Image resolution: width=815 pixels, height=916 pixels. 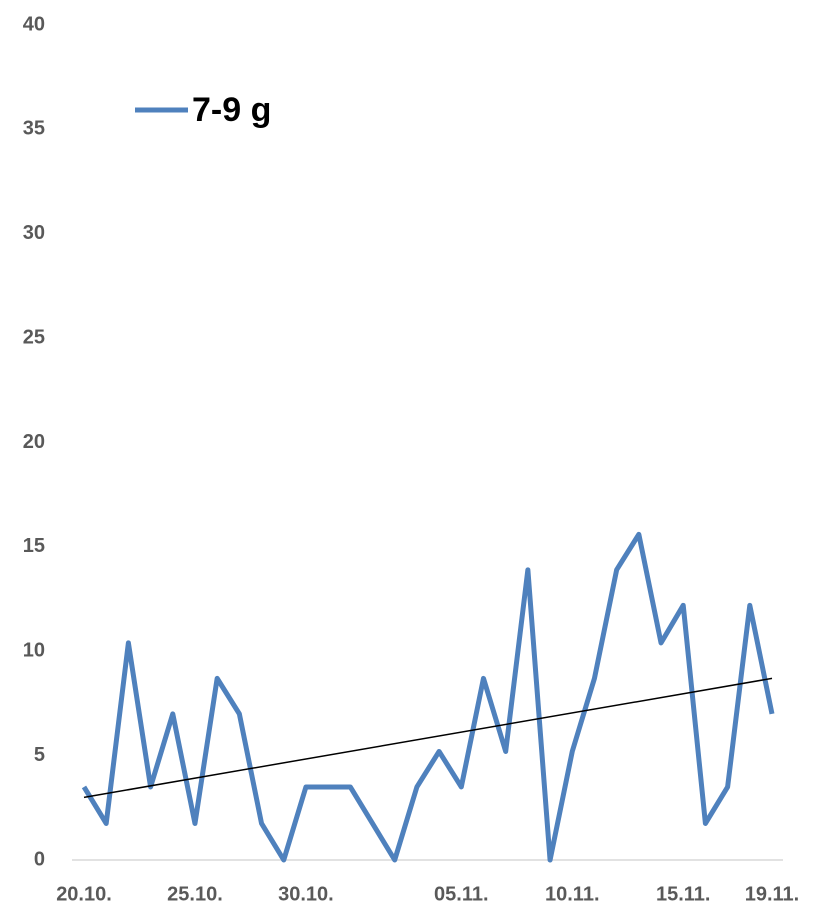 What do you see at coordinates (34, 651) in the screenshot?
I see `y-tick-label: 10` at bounding box center [34, 651].